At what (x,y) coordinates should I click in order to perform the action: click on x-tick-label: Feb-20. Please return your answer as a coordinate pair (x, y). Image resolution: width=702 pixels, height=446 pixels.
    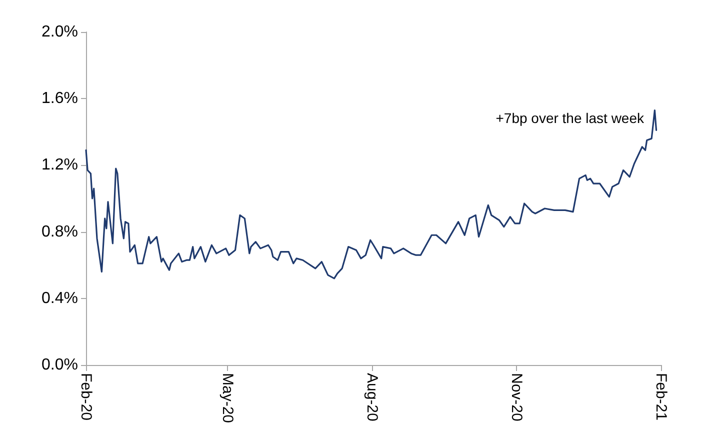
    Looking at the image, I should click on (86, 397).